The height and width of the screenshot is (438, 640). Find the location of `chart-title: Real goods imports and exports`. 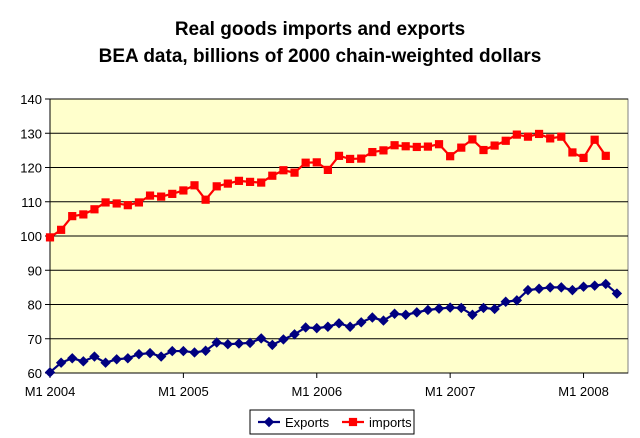

chart-title: Real goods imports and exports is located at coordinates (320, 29).